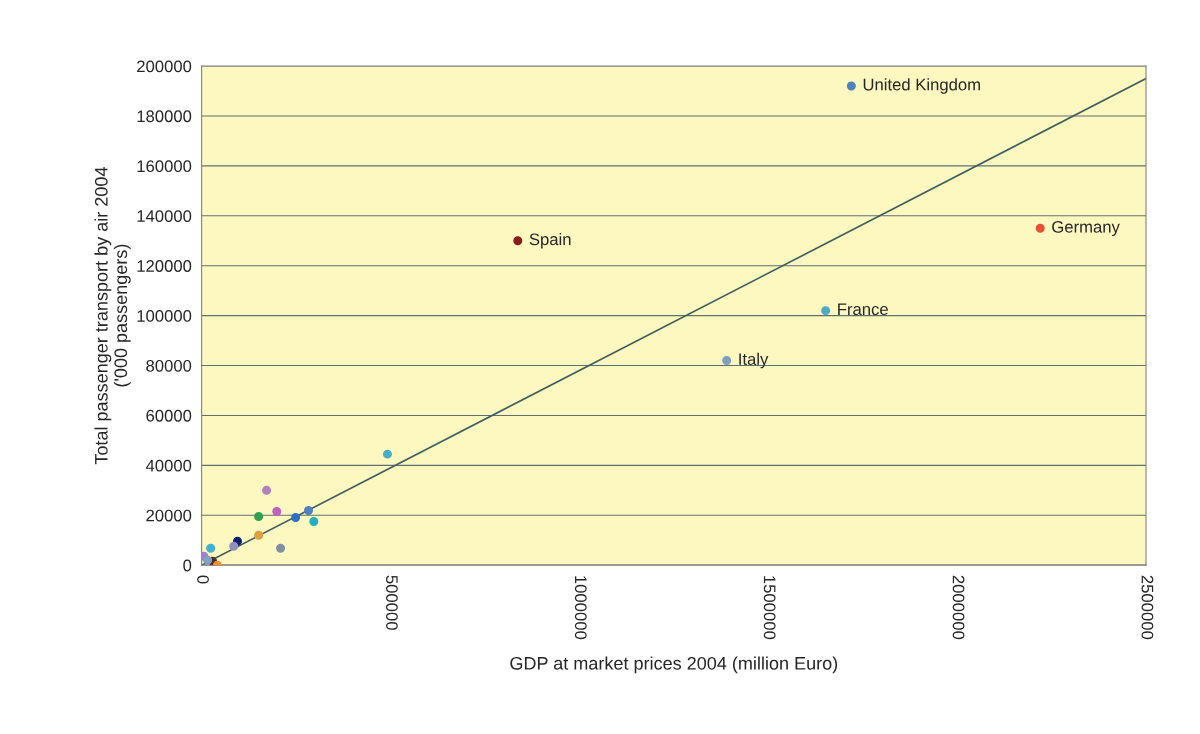 Image resolution: width=1200 pixels, height=734 pixels. I want to click on y-tick-label: 60000, so click(169, 415).